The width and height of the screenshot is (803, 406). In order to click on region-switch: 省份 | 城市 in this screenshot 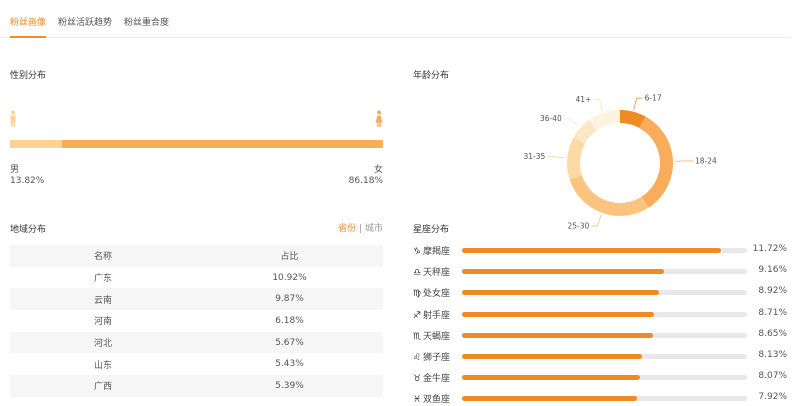, I will do `click(360, 227)`.